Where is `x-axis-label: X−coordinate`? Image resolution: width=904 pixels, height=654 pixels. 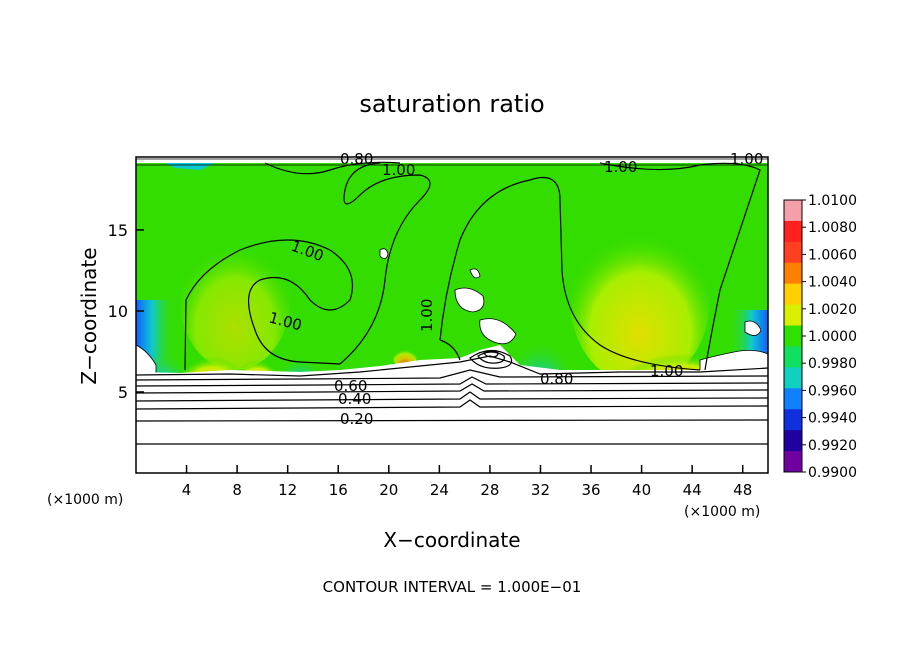 x-axis-label: X−coordinate is located at coordinates (451, 540).